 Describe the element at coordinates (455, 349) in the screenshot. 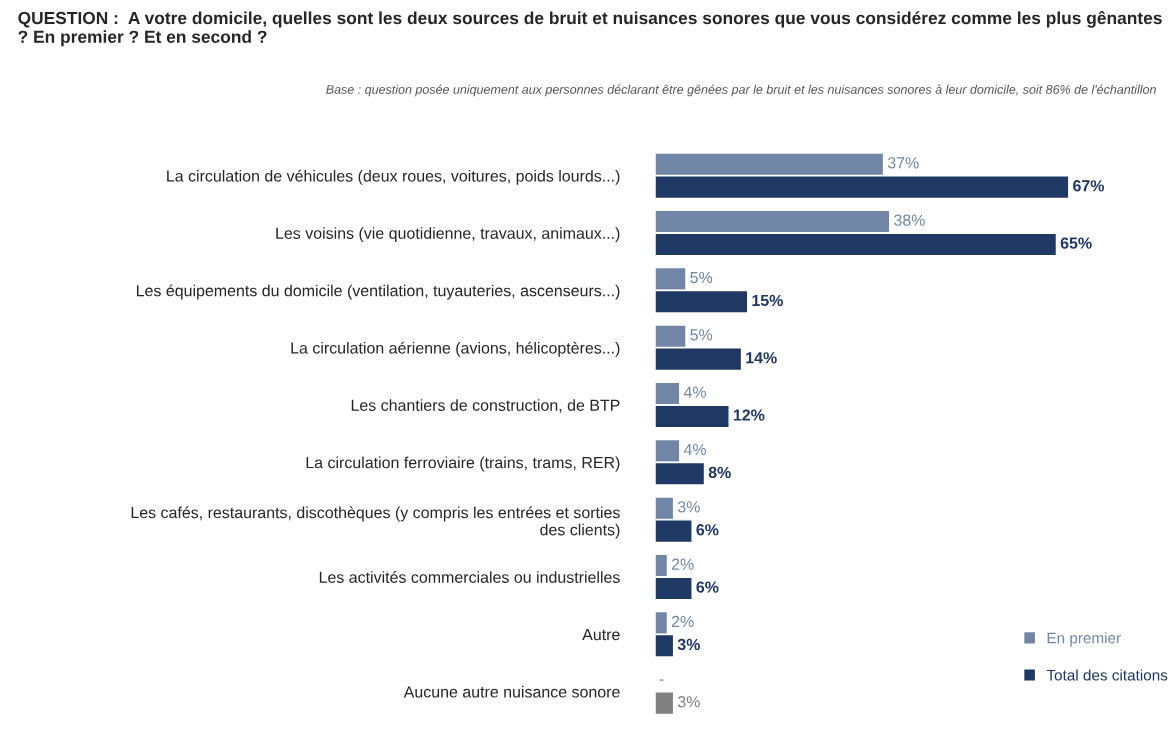

I see `y-tick-label: La circulation aérienne (avions, hélicoptères...)` at that location.